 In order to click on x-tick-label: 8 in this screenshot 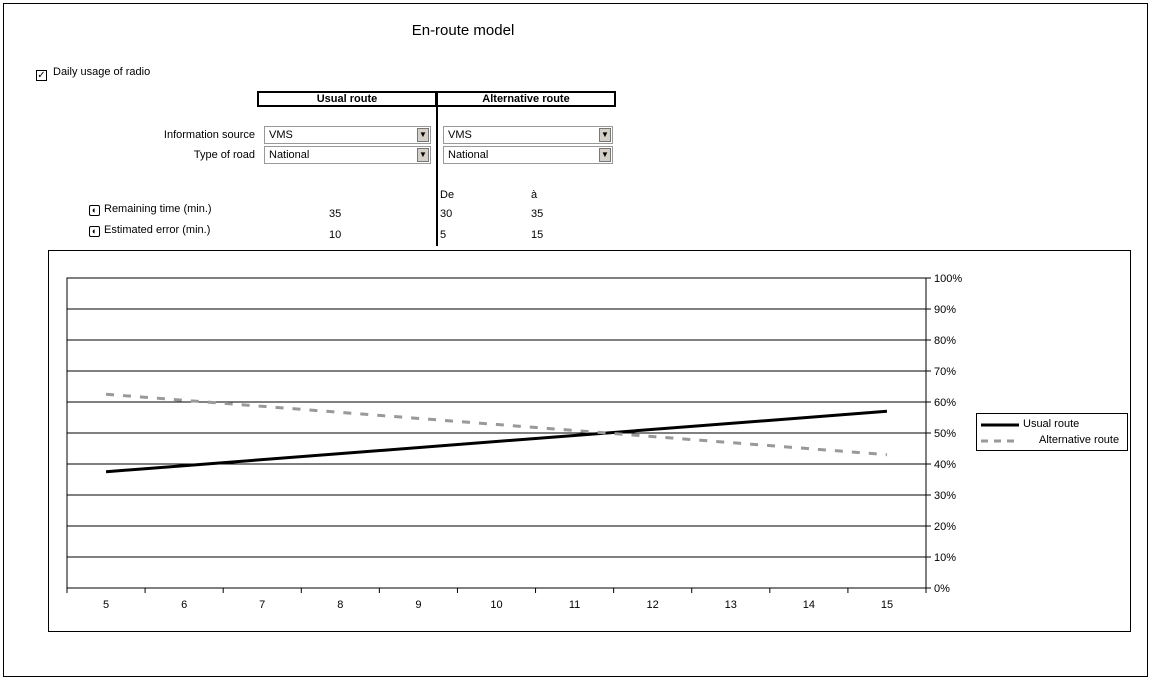, I will do `click(340, 605)`.